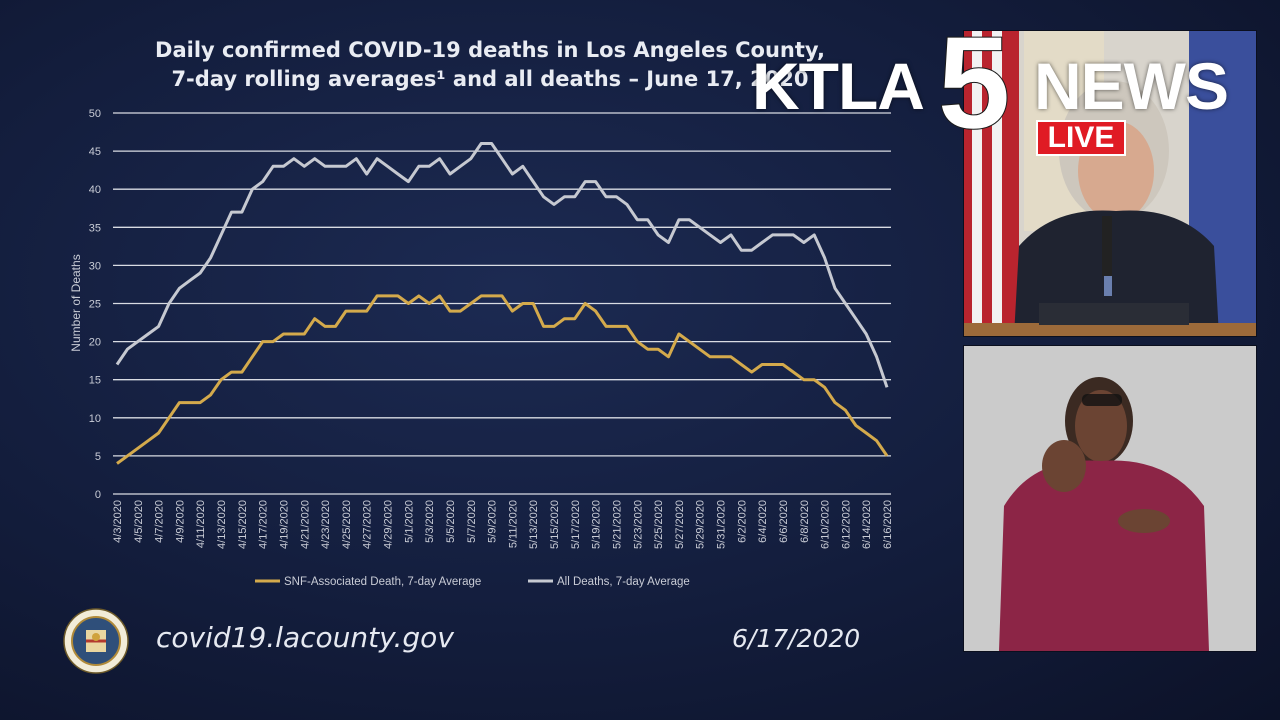 This screenshot has height=720, width=1280. I want to click on x-tick-label: 4/25/2020, so click(347, 524).